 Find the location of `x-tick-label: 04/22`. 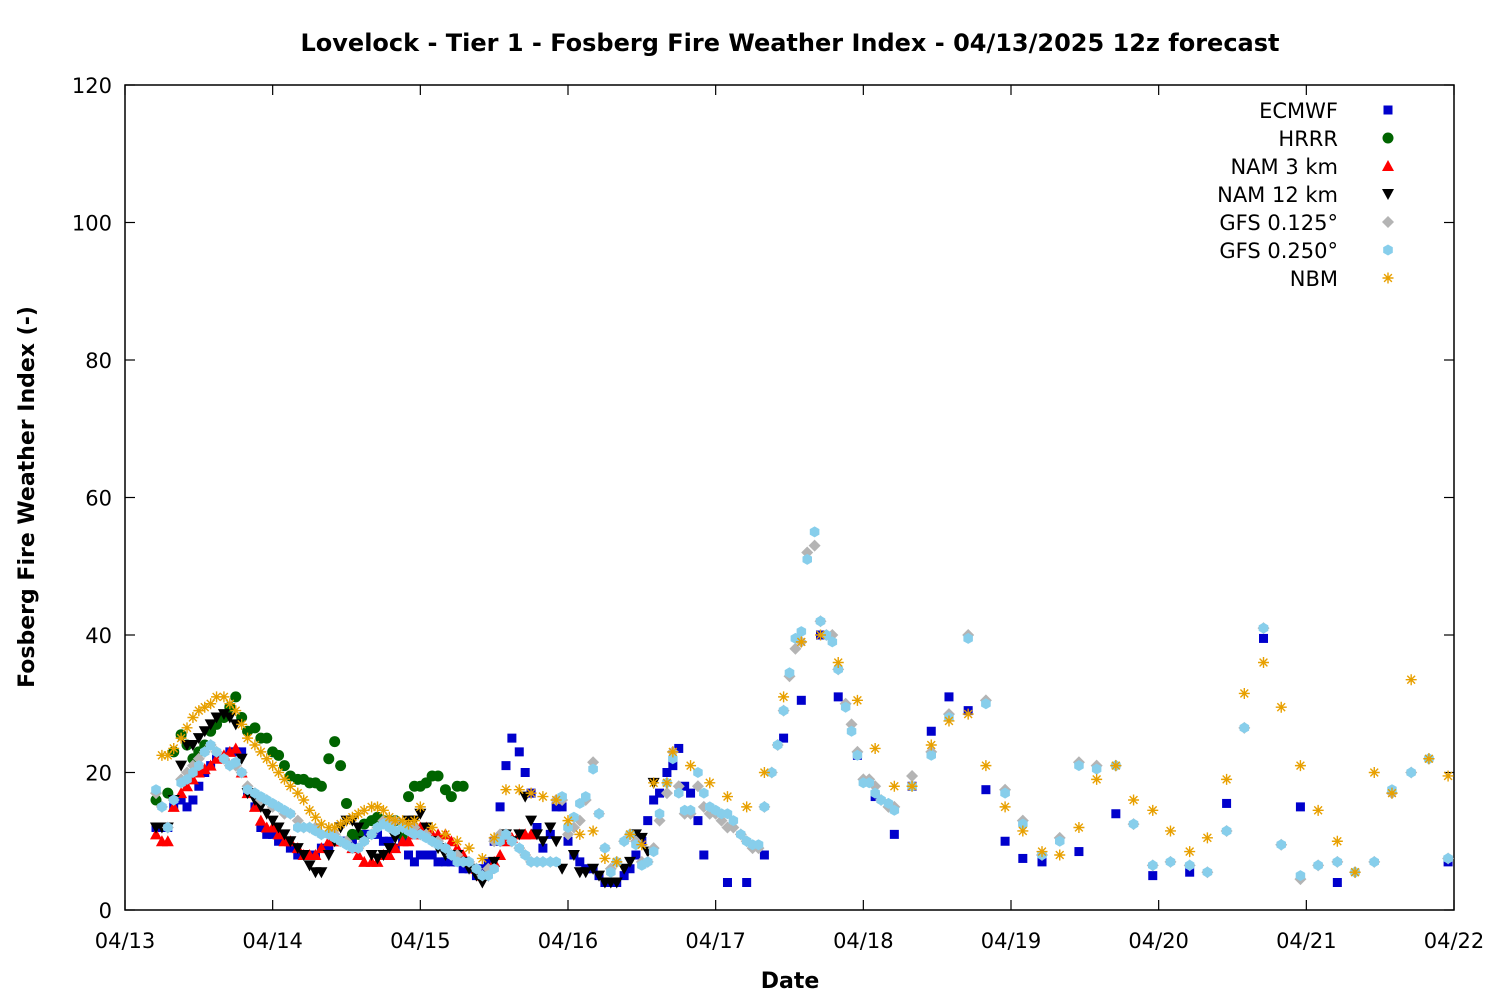

x-tick-label: 04/22 is located at coordinates (1454, 941).